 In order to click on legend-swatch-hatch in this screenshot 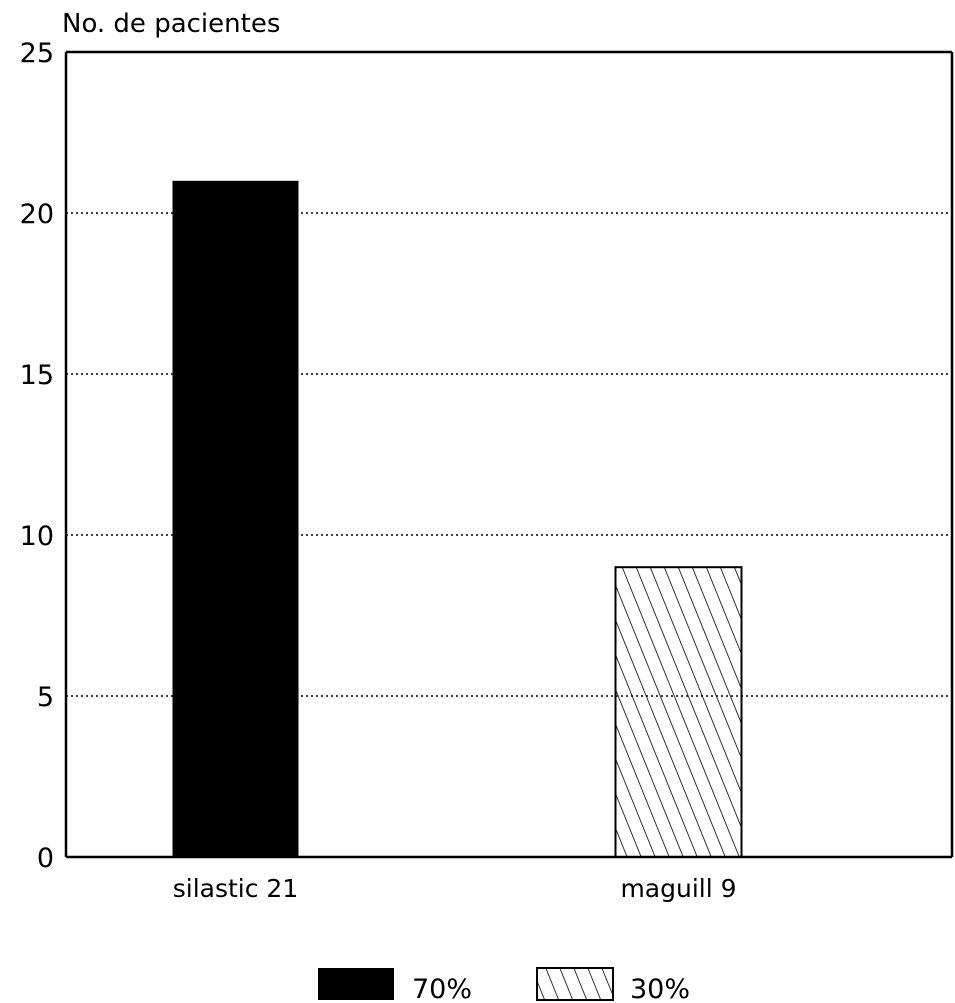, I will do `click(575, 984)`.